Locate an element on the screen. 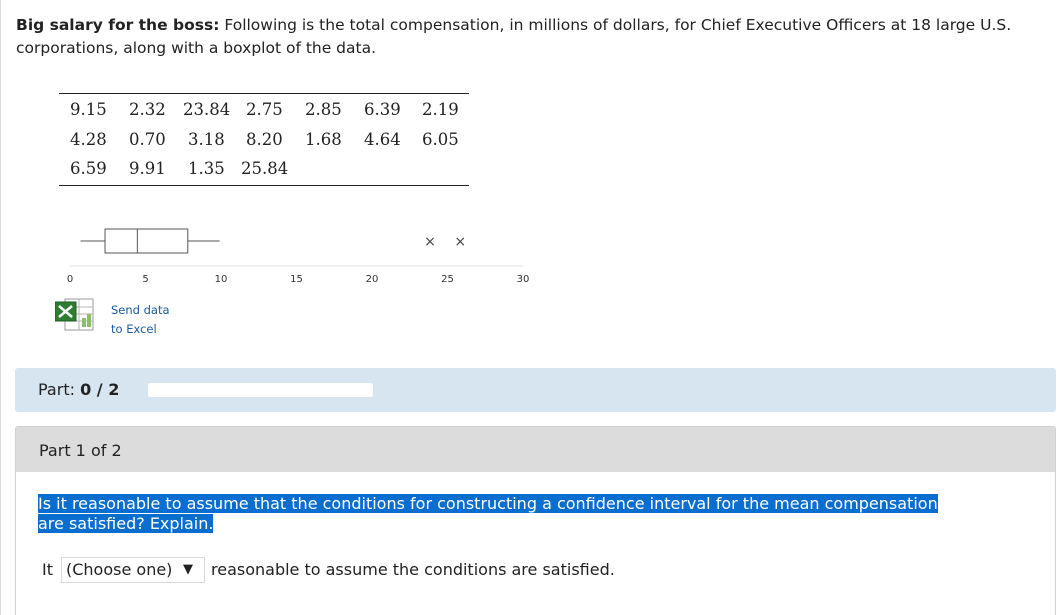 The height and width of the screenshot is (615, 1058). data-cell: 2.75 is located at coordinates (264, 109).